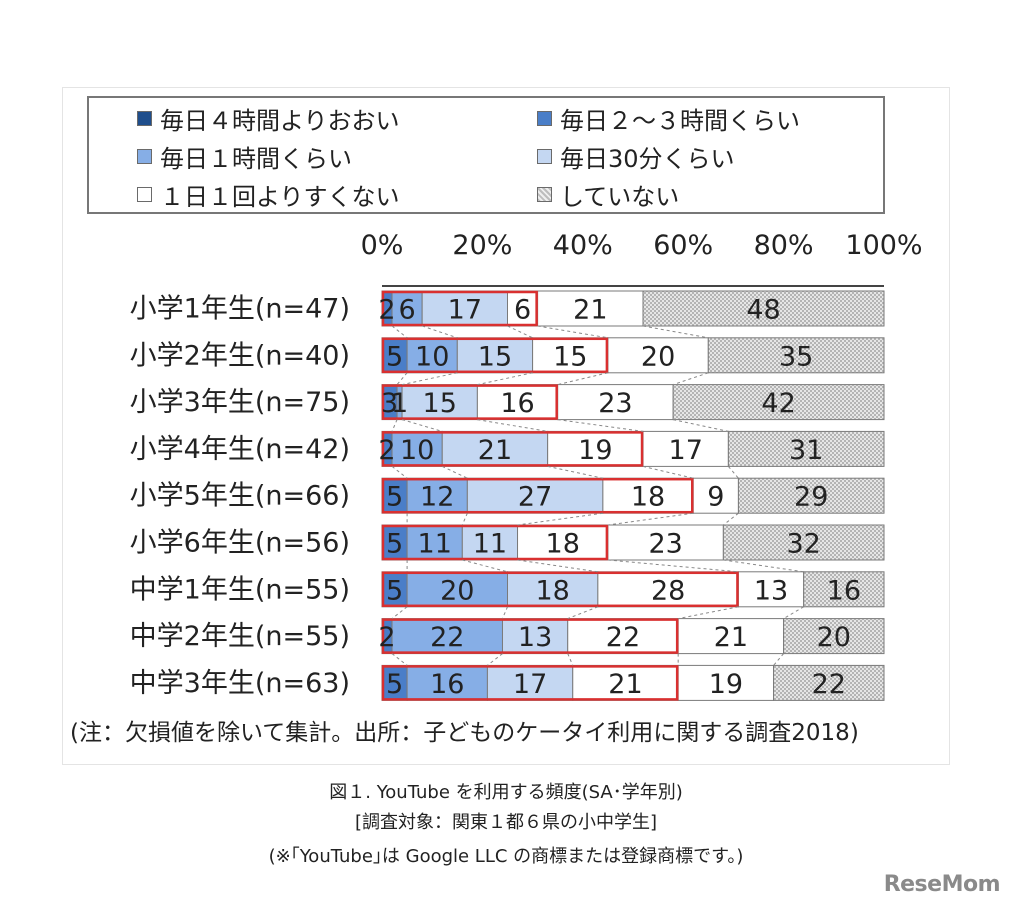 The image size is (1012, 907). I want to click on data-label: 29, so click(811, 497).